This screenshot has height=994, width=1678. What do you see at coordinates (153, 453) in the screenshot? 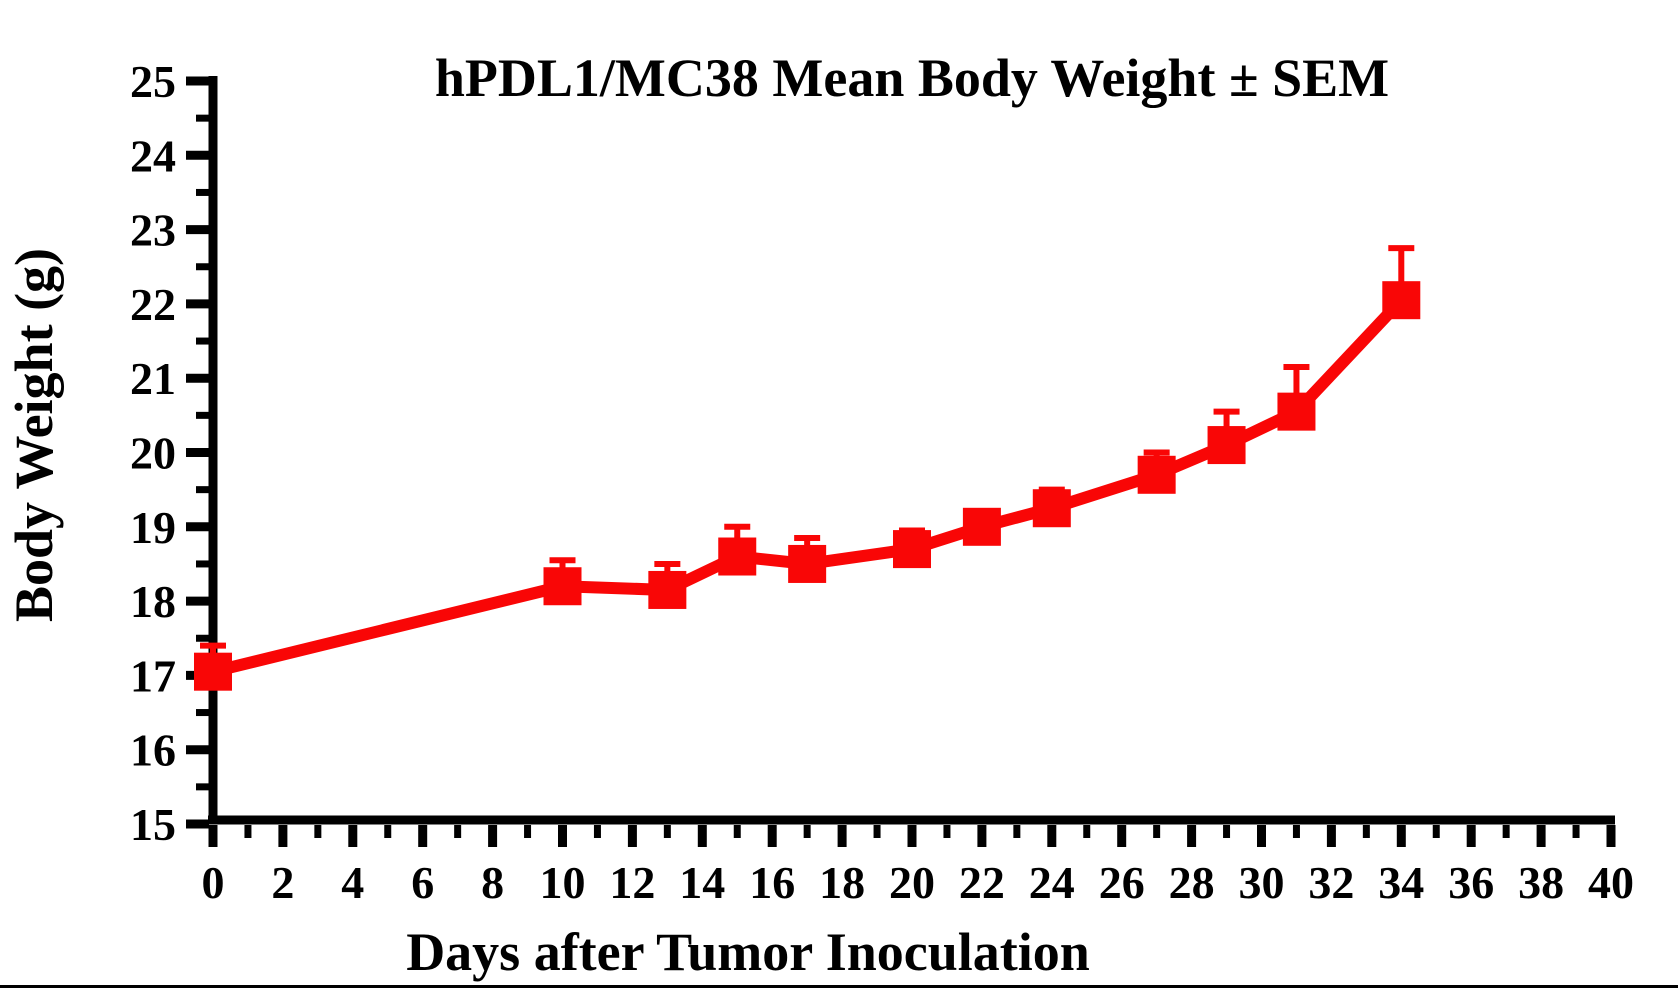
I see `y-tick-label: 20` at bounding box center [153, 453].